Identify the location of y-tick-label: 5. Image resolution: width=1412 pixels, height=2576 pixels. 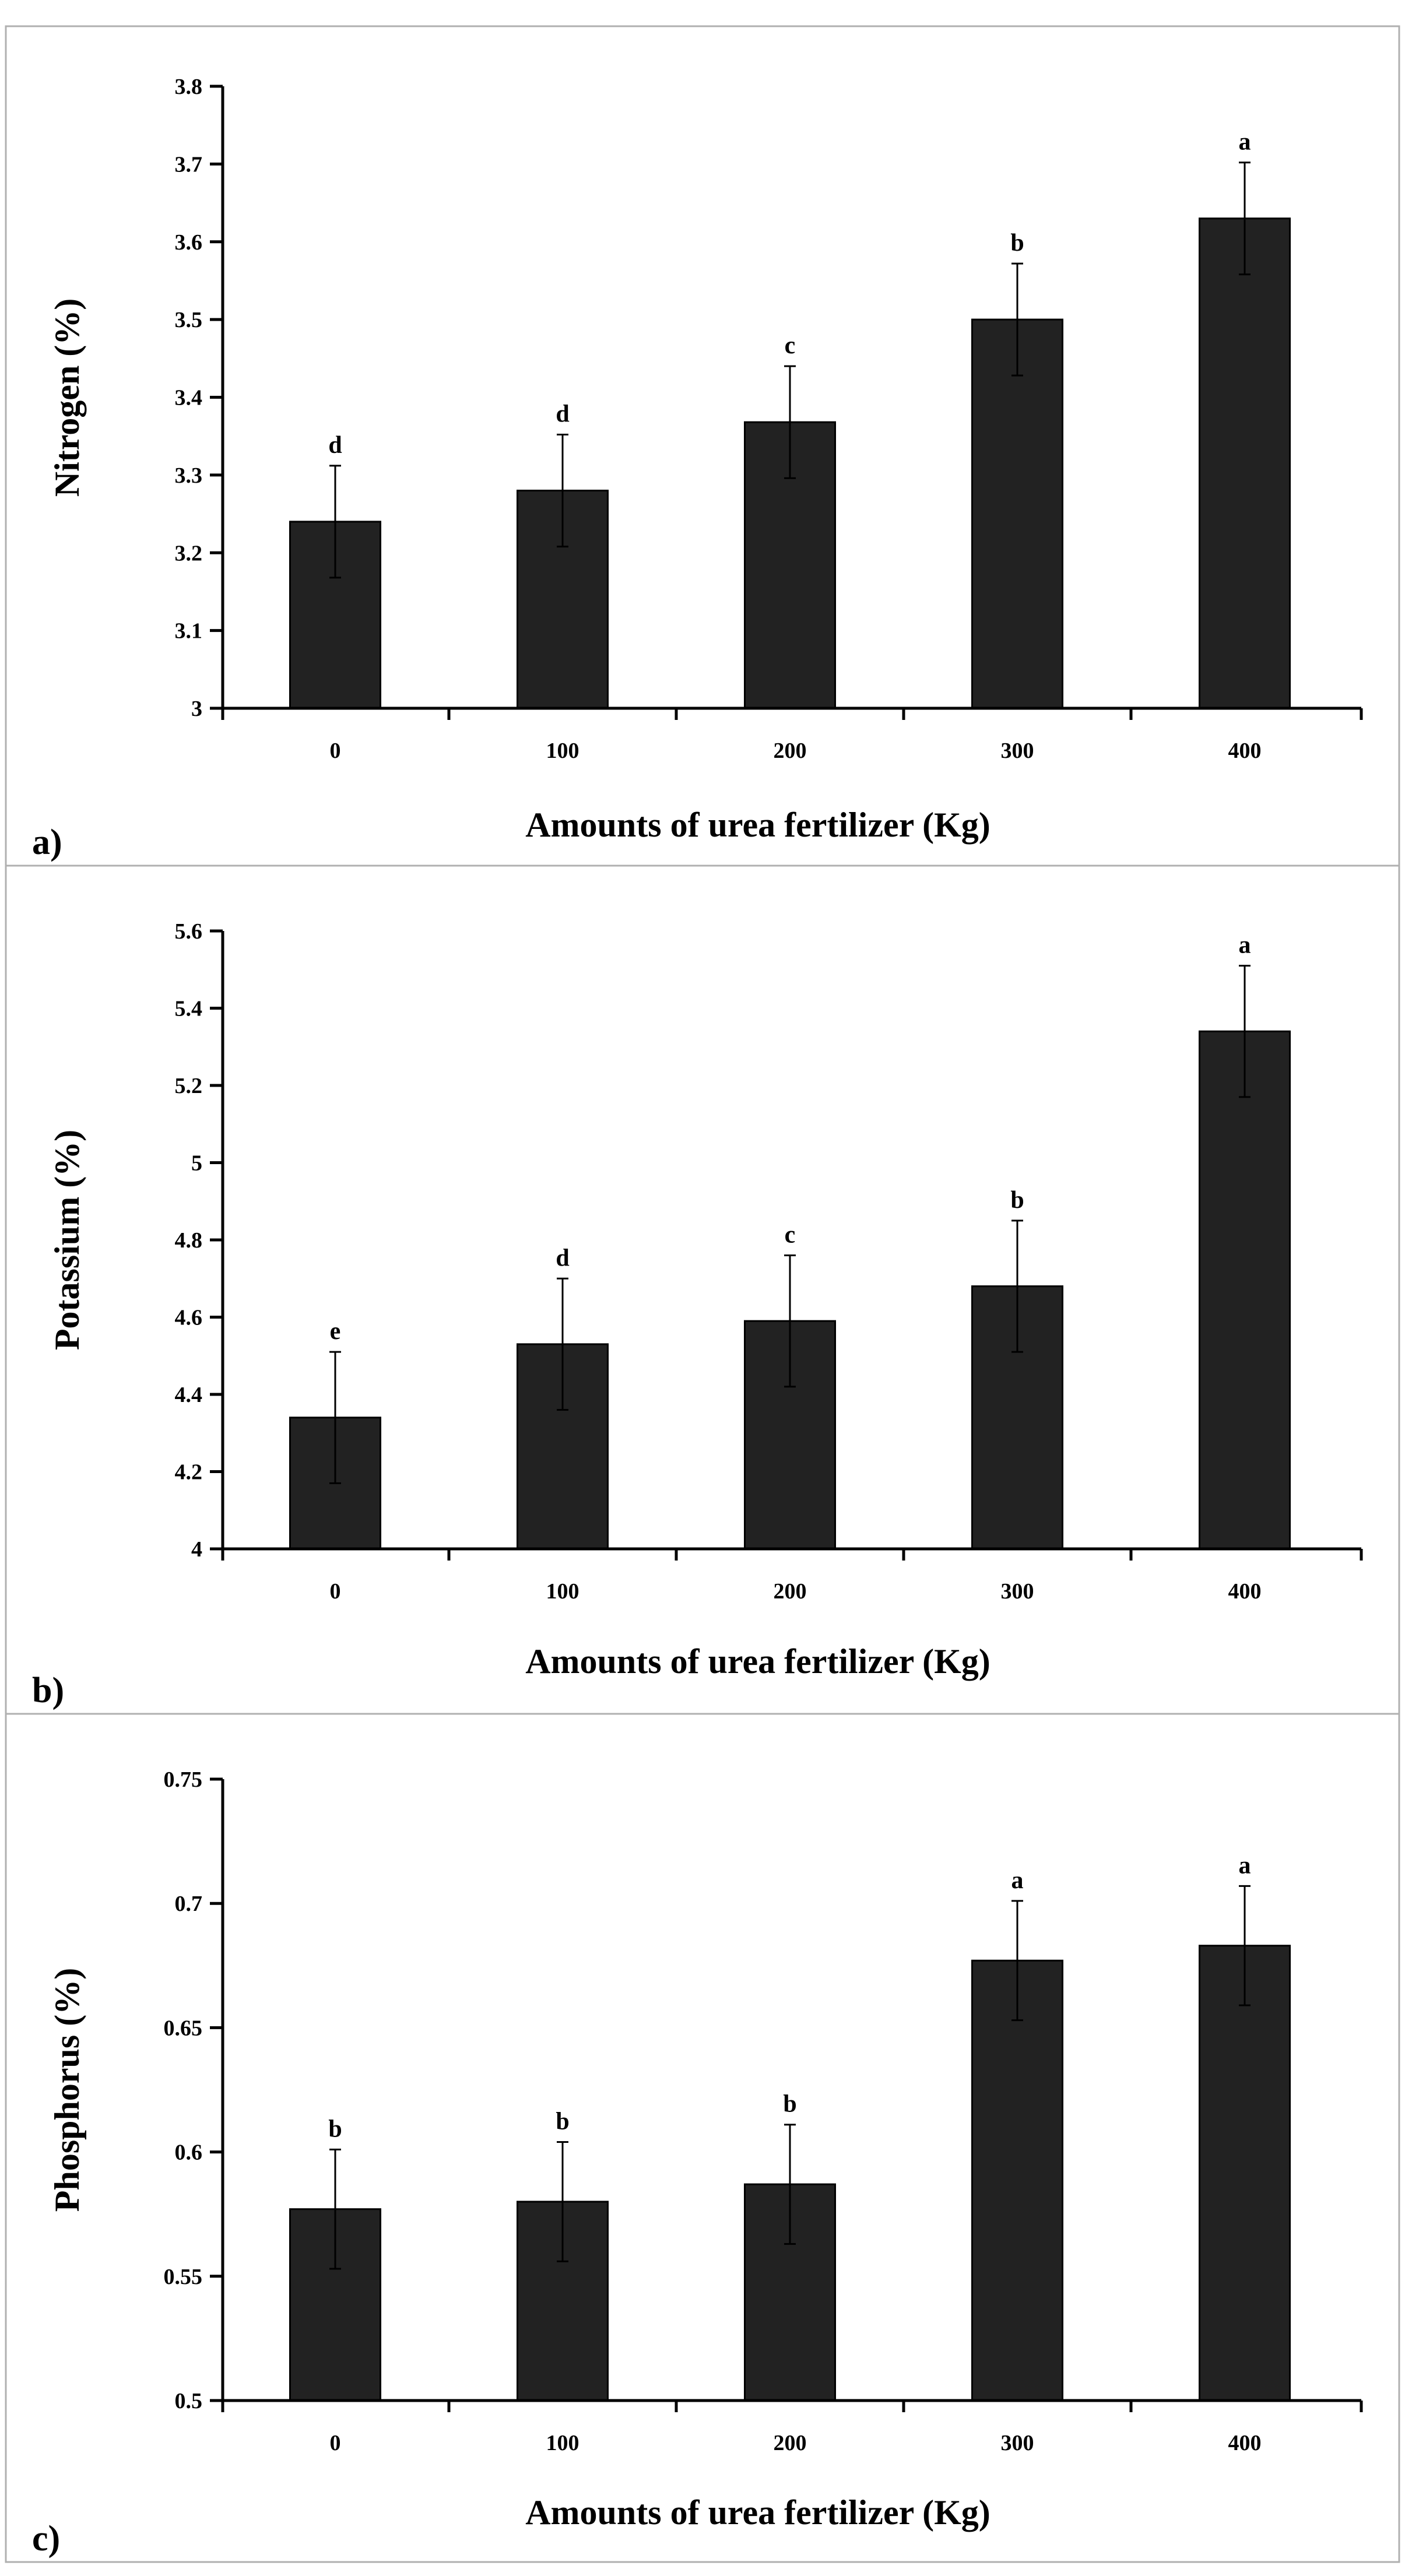
(196, 1163).